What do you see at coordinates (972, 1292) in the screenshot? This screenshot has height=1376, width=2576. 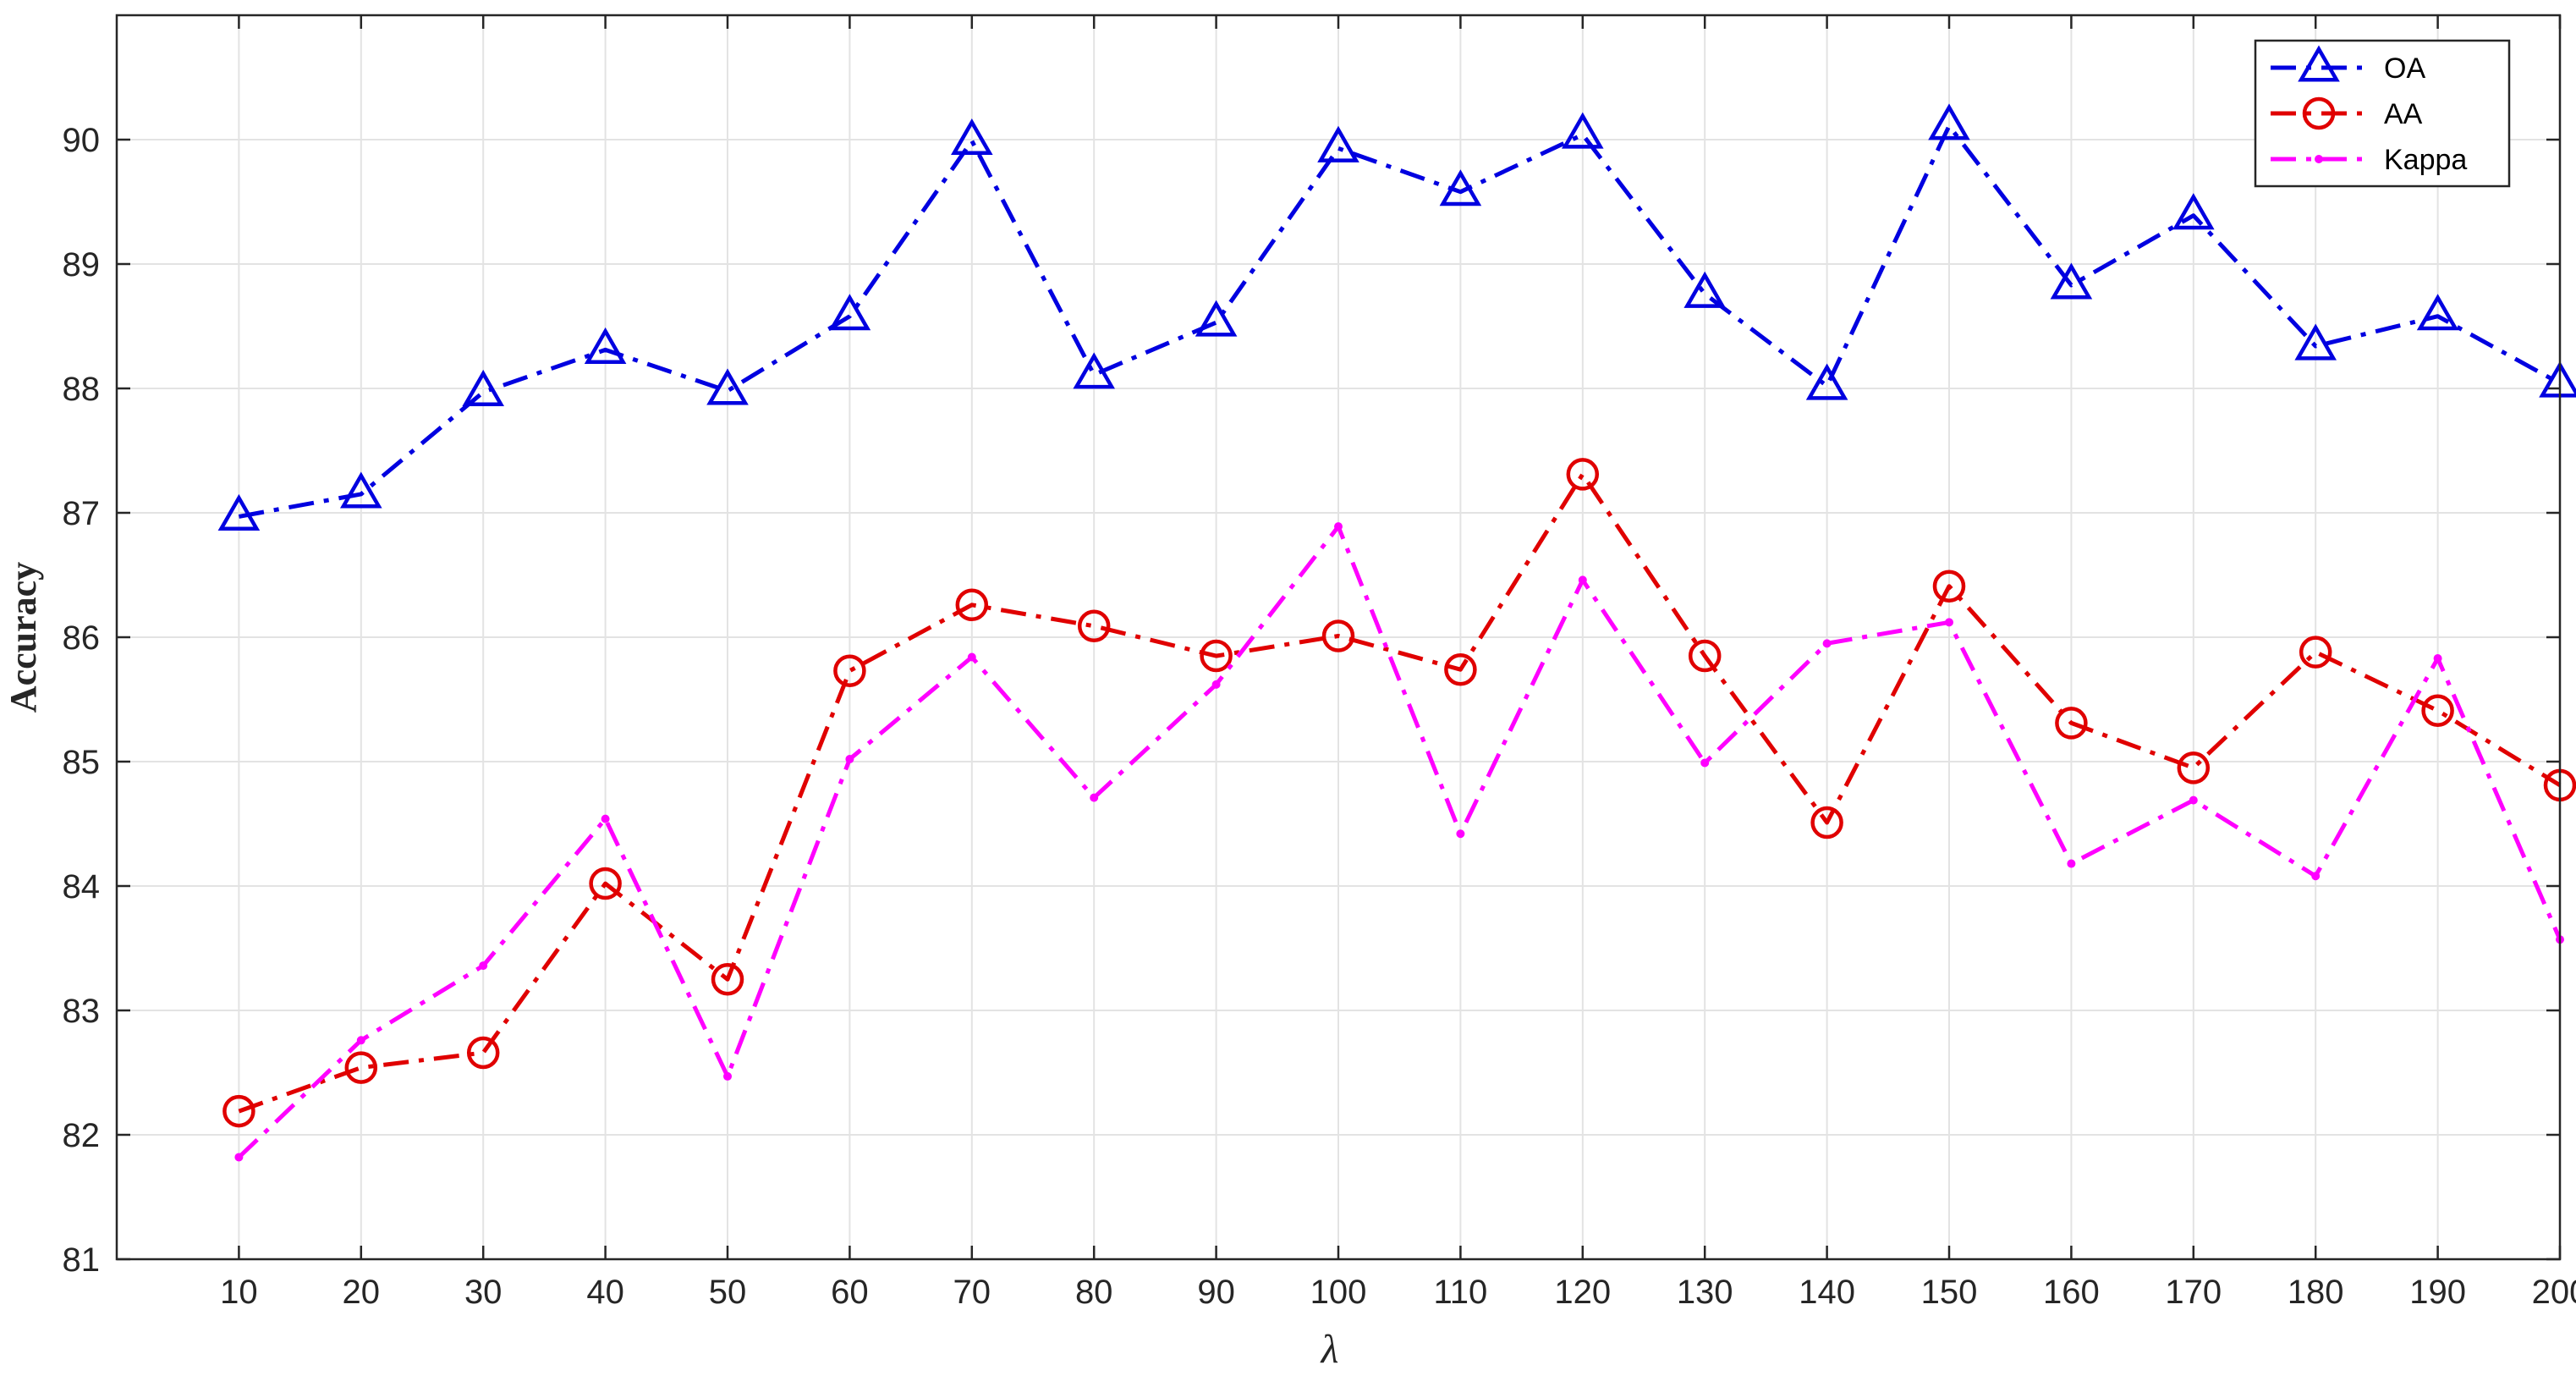 I see `x-tick-label: 70` at bounding box center [972, 1292].